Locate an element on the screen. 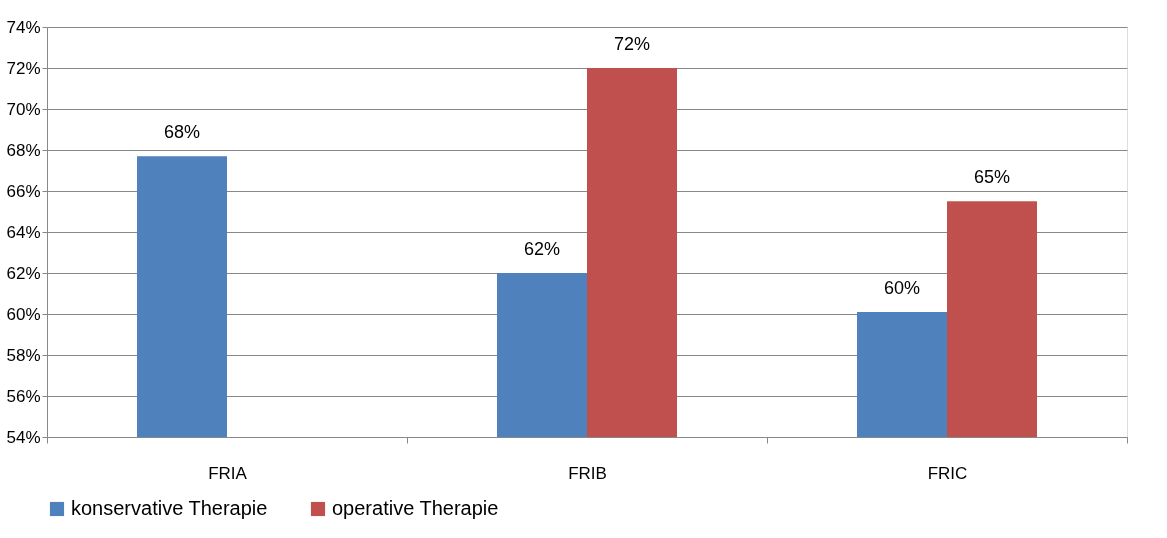  y-tick-label: 58% is located at coordinates (23, 355).